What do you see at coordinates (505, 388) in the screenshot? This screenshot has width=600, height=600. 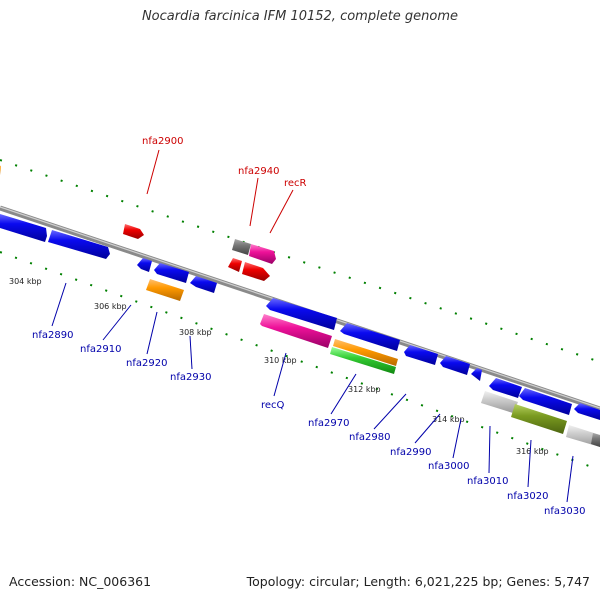 I see `gene-nfa3010` at bounding box center [505, 388].